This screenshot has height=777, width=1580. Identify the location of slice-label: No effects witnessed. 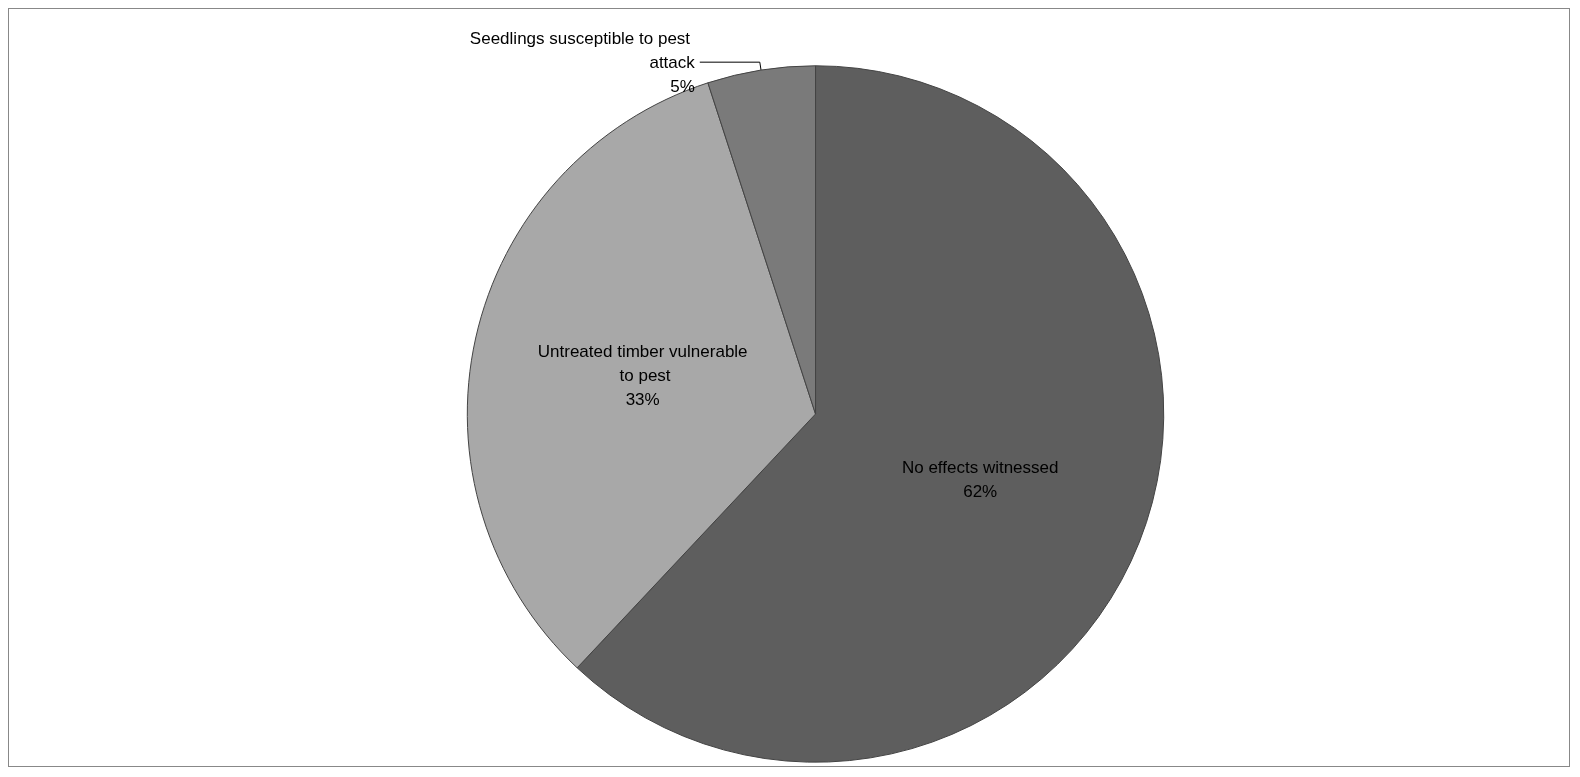
(980, 467).